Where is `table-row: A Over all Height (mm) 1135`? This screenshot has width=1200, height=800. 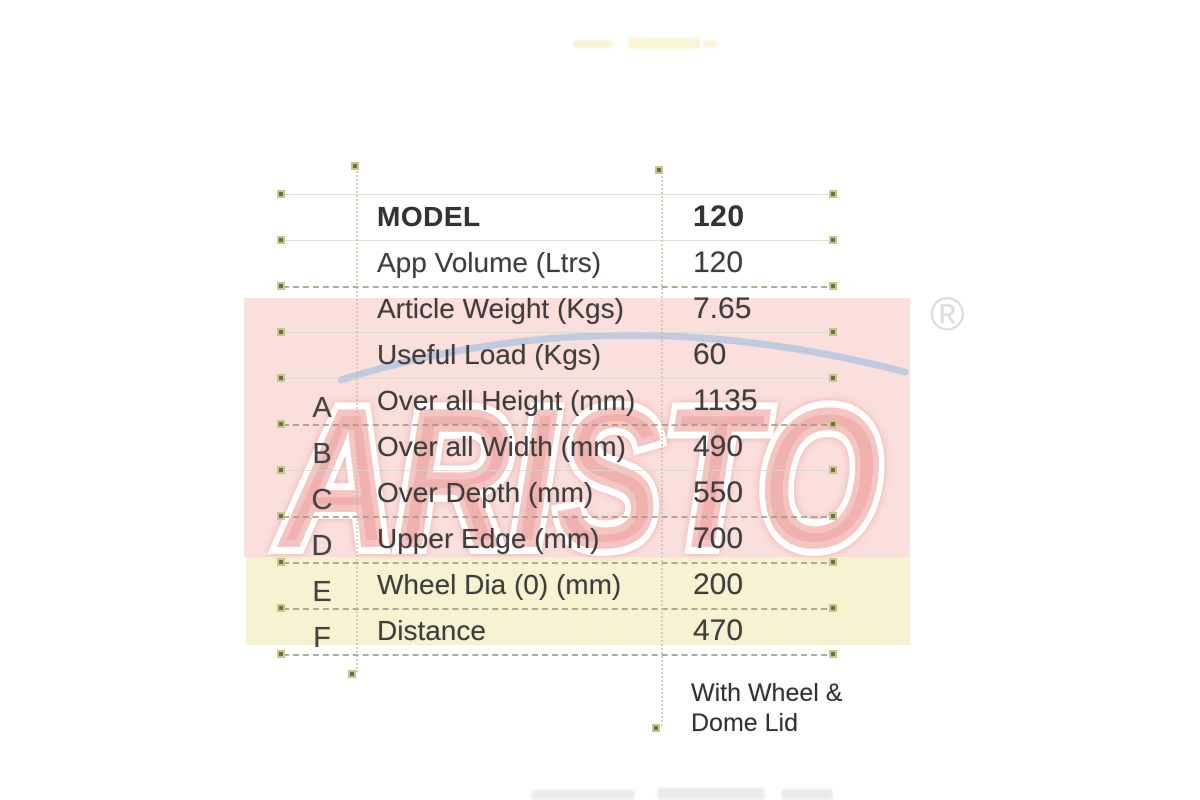 table-row: A Over all Height (mm) 1135 is located at coordinates (560, 401).